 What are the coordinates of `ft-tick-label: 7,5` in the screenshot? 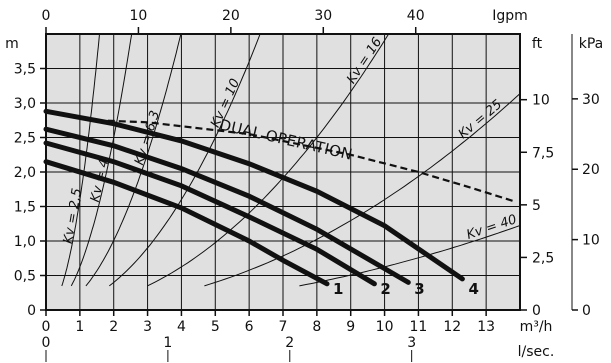 It's located at (543, 153).